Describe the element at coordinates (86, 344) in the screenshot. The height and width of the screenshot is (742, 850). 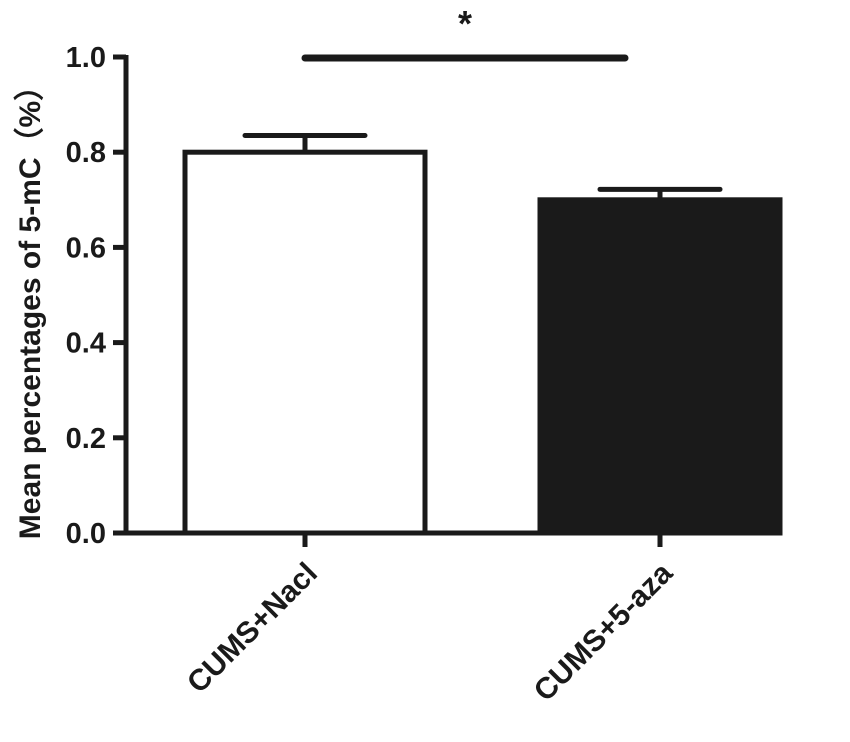
I see `y-tick-label: 0.4` at that location.